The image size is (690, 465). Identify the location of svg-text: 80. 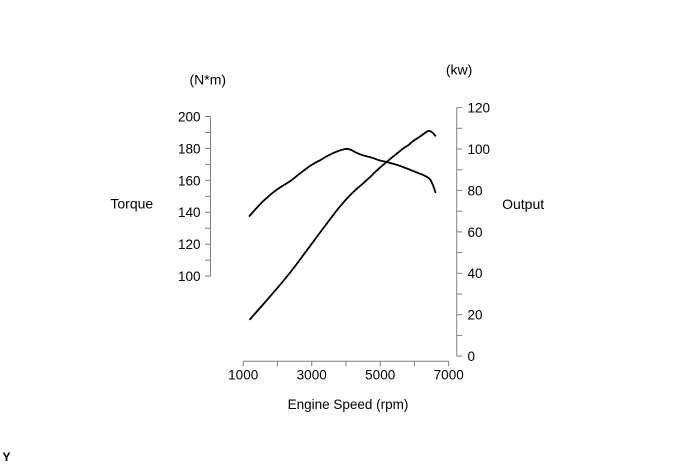
(475, 190).